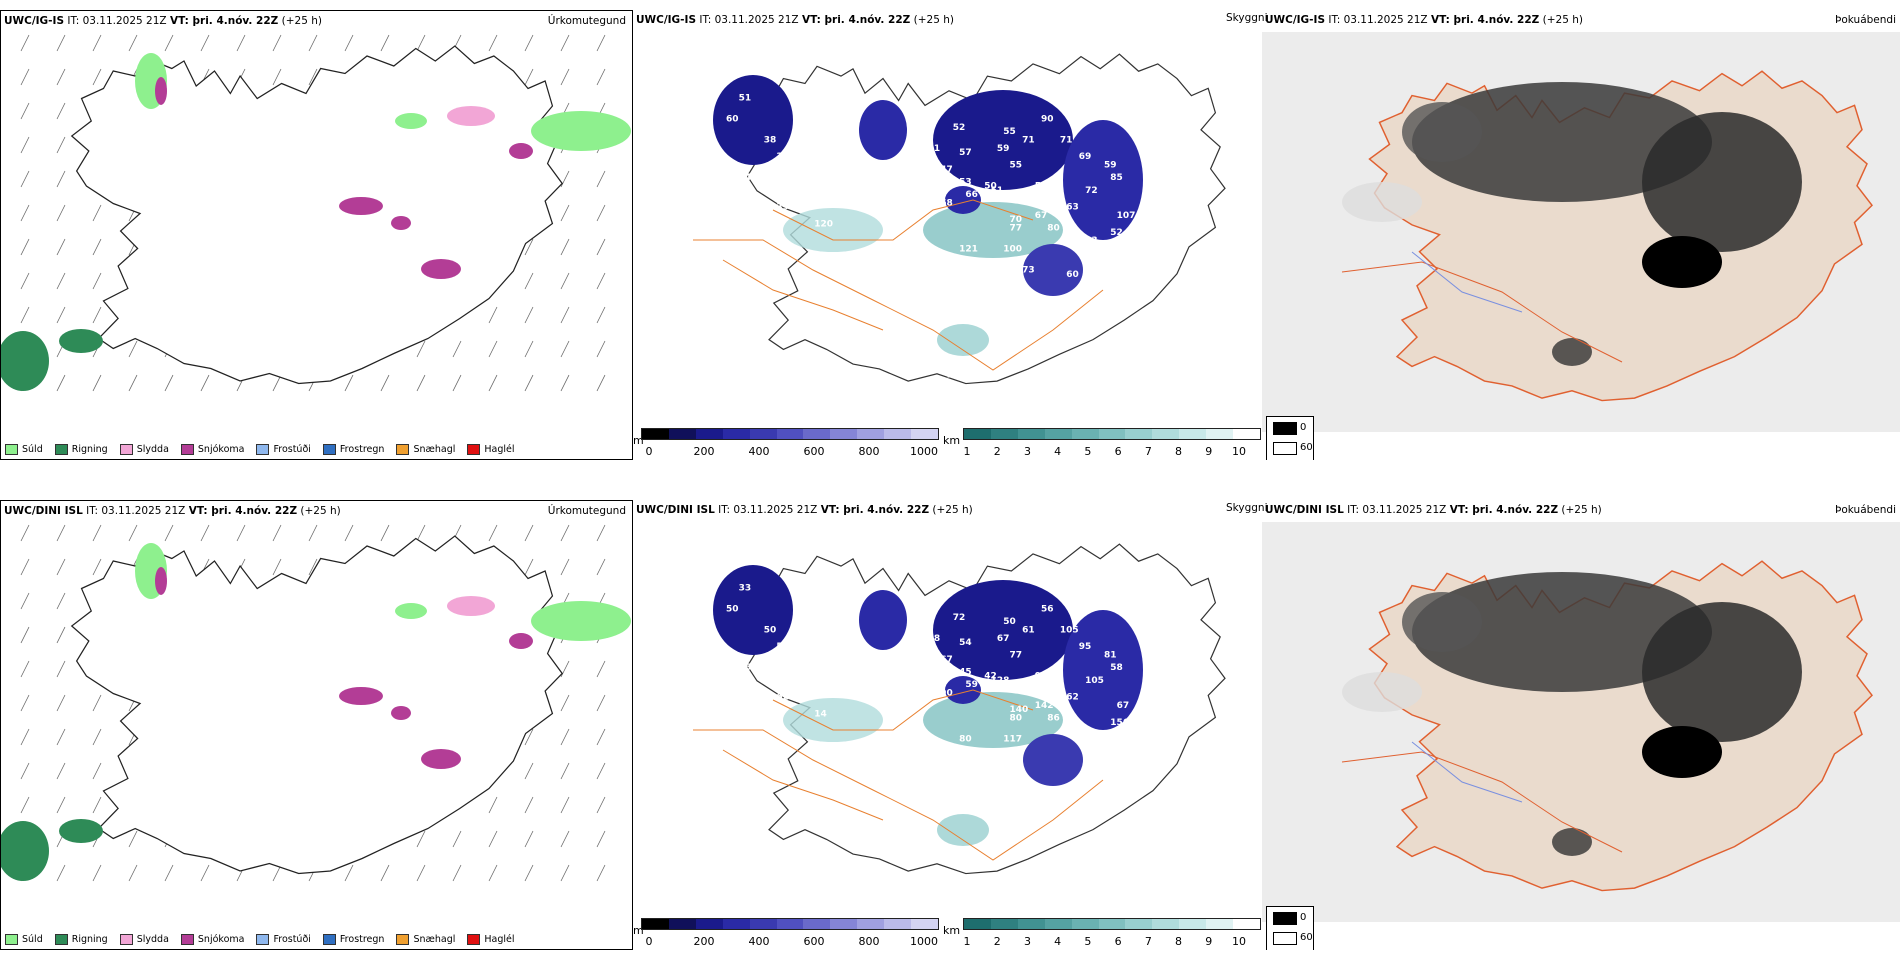  Describe the element at coordinates (1247, 18) in the screenshot. I see `visibility-title: Skyggni` at that location.